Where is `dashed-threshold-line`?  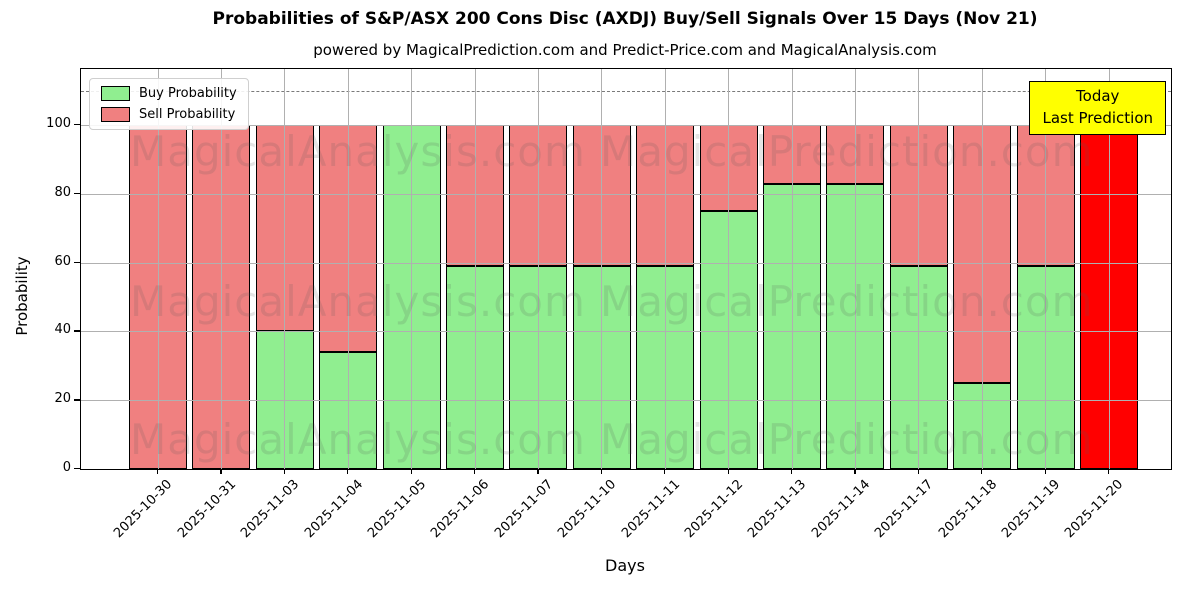 dashed-threshold-line is located at coordinates (626, 91).